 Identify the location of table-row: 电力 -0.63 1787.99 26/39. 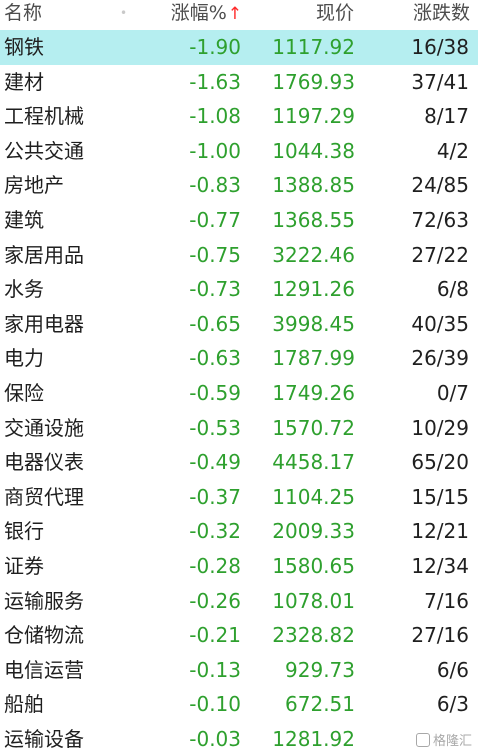
(239, 358).